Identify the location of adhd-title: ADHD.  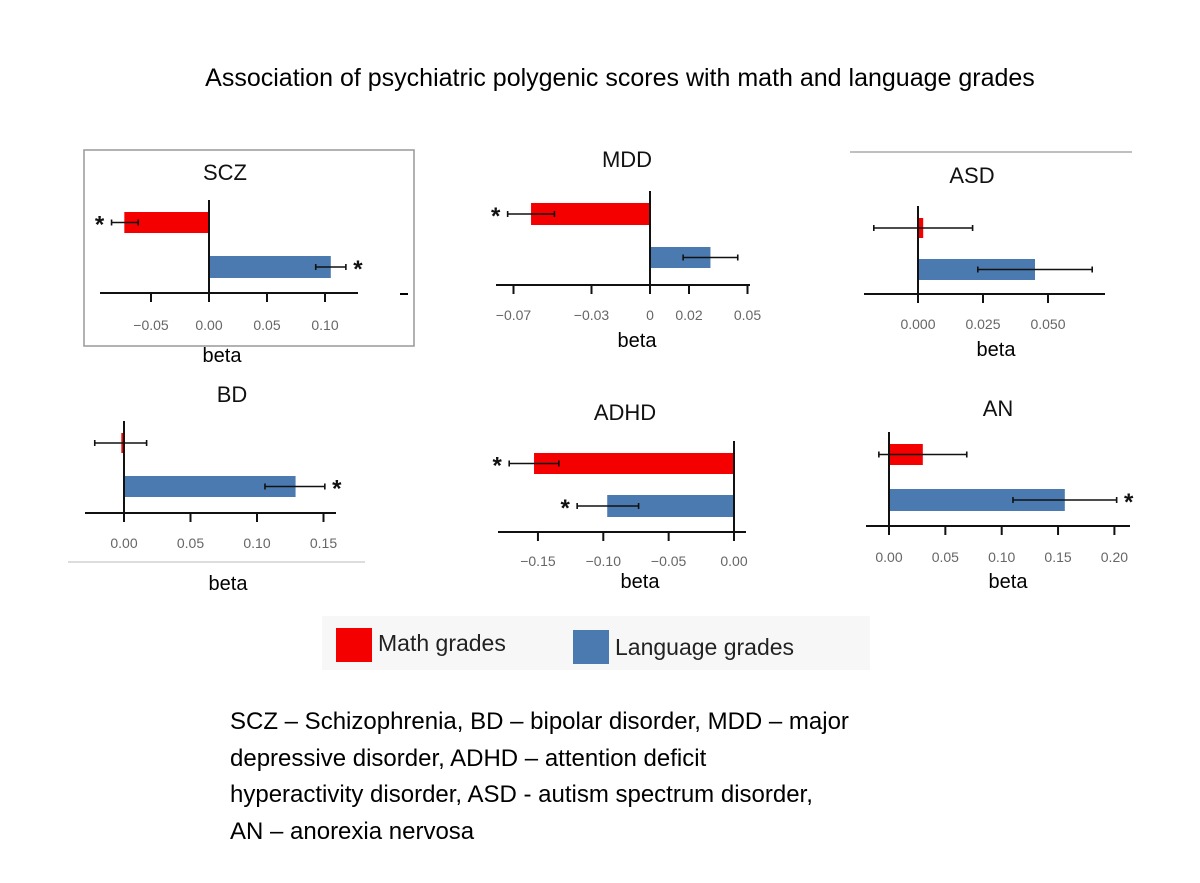
(625, 412).